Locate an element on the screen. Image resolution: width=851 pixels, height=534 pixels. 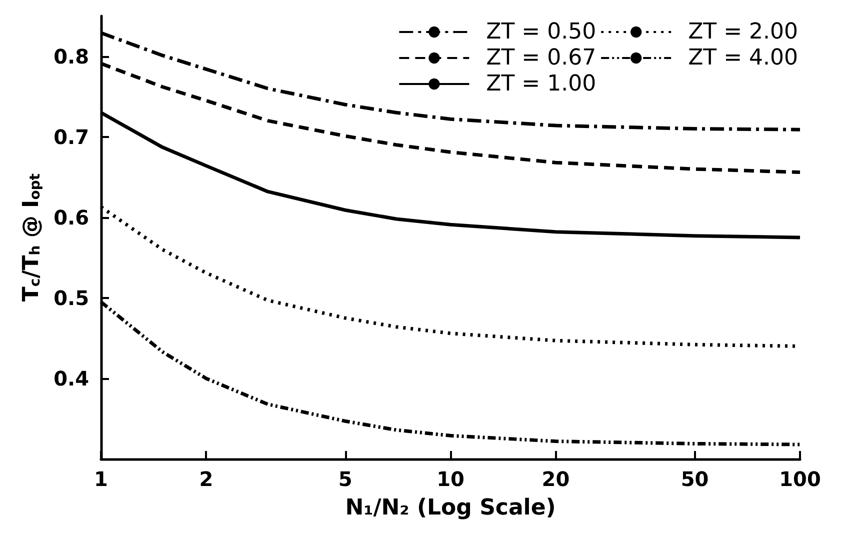
x-tick-label: 100 is located at coordinates (800, 479).